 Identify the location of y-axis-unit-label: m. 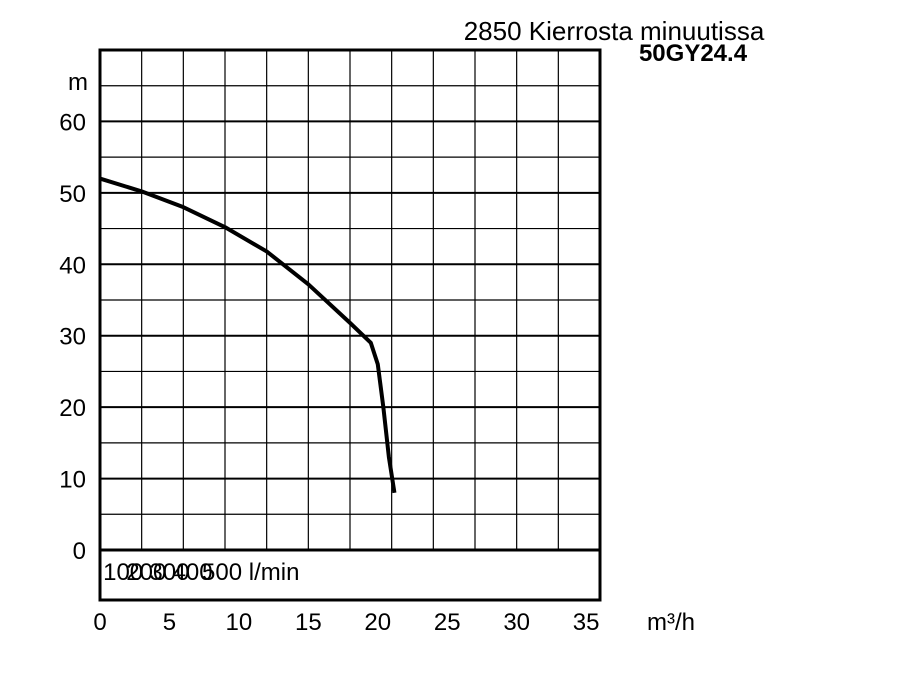
(78, 82).